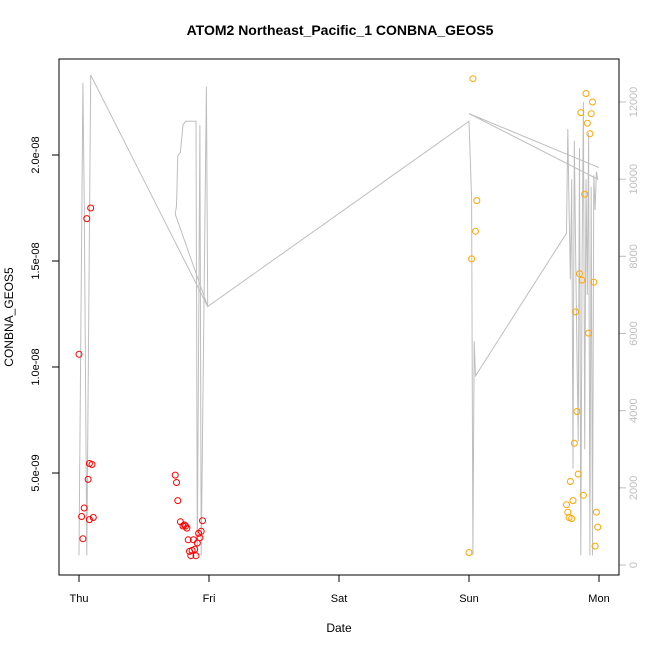  I want to click on y2-tick-label: 2000, so click(634, 488).